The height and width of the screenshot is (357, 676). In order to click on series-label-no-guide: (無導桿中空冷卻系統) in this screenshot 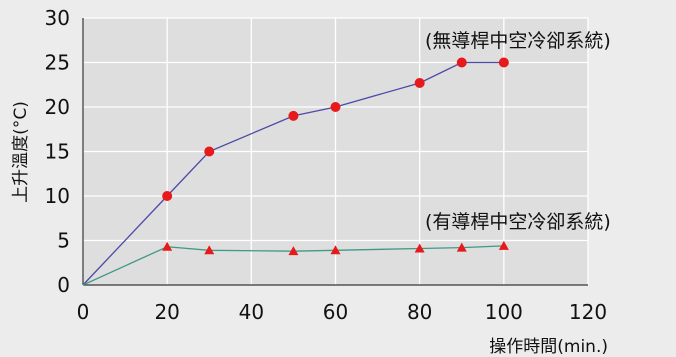, I will do `click(518, 41)`.